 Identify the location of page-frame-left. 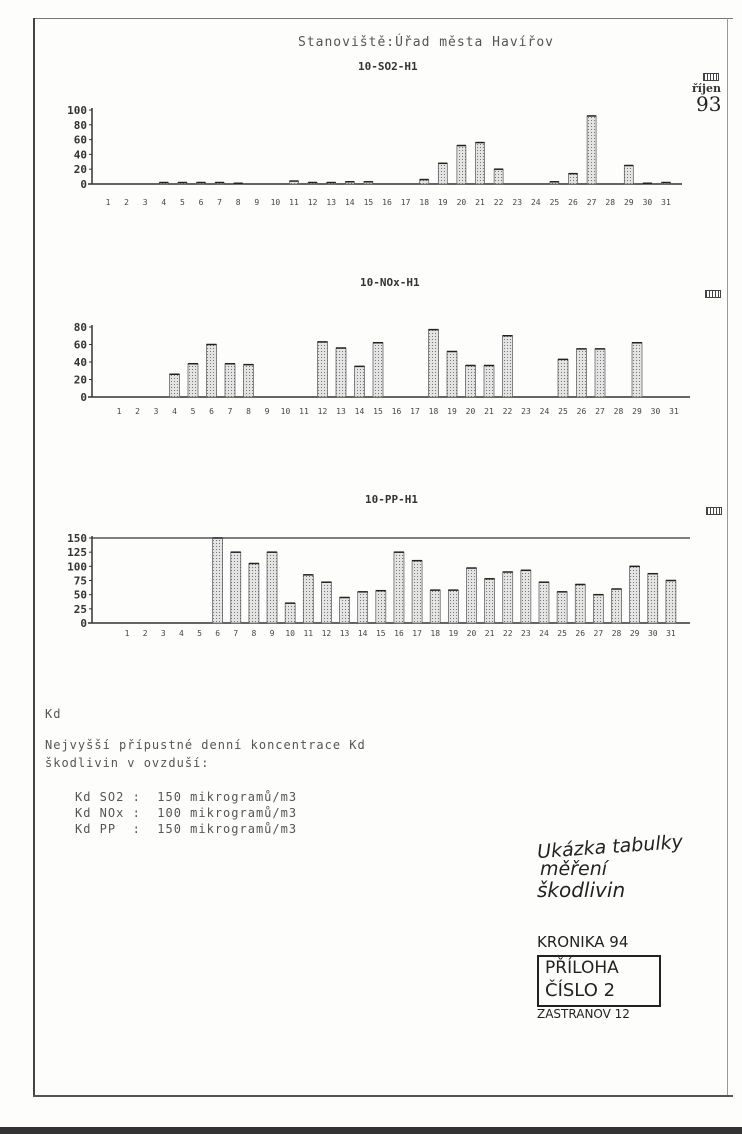
(34, 557).